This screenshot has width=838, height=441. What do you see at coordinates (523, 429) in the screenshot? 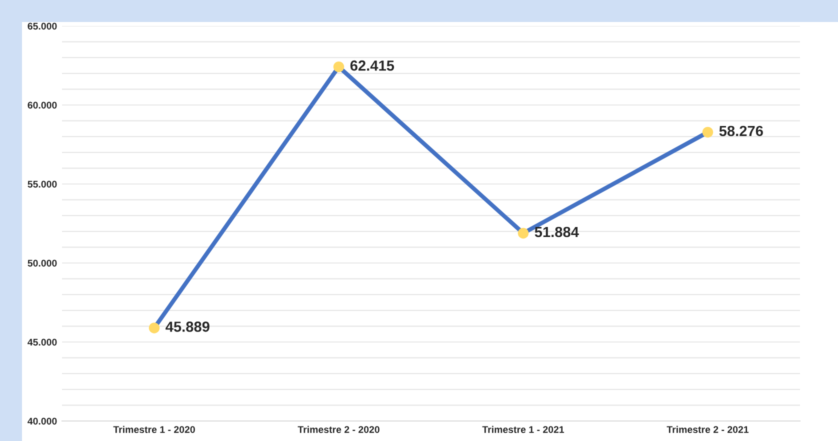
I see `x-tick-label: Trimestre 1 - 2021` at bounding box center [523, 429].